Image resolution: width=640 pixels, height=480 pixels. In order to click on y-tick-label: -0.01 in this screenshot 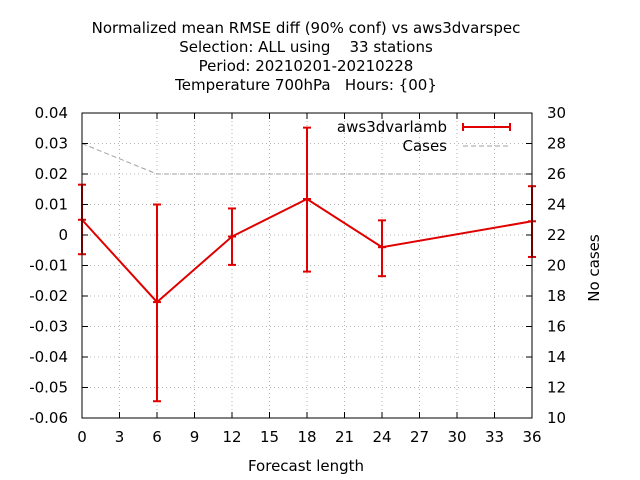, I will do `click(48, 266)`.